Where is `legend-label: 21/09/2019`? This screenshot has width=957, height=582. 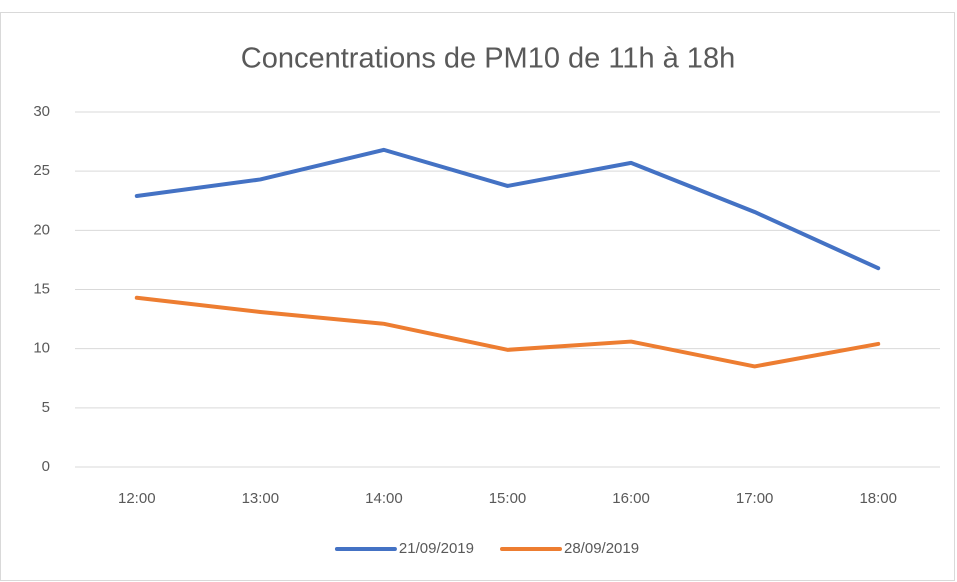
legend-label: 21/09/2019 is located at coordinates (436, 548).